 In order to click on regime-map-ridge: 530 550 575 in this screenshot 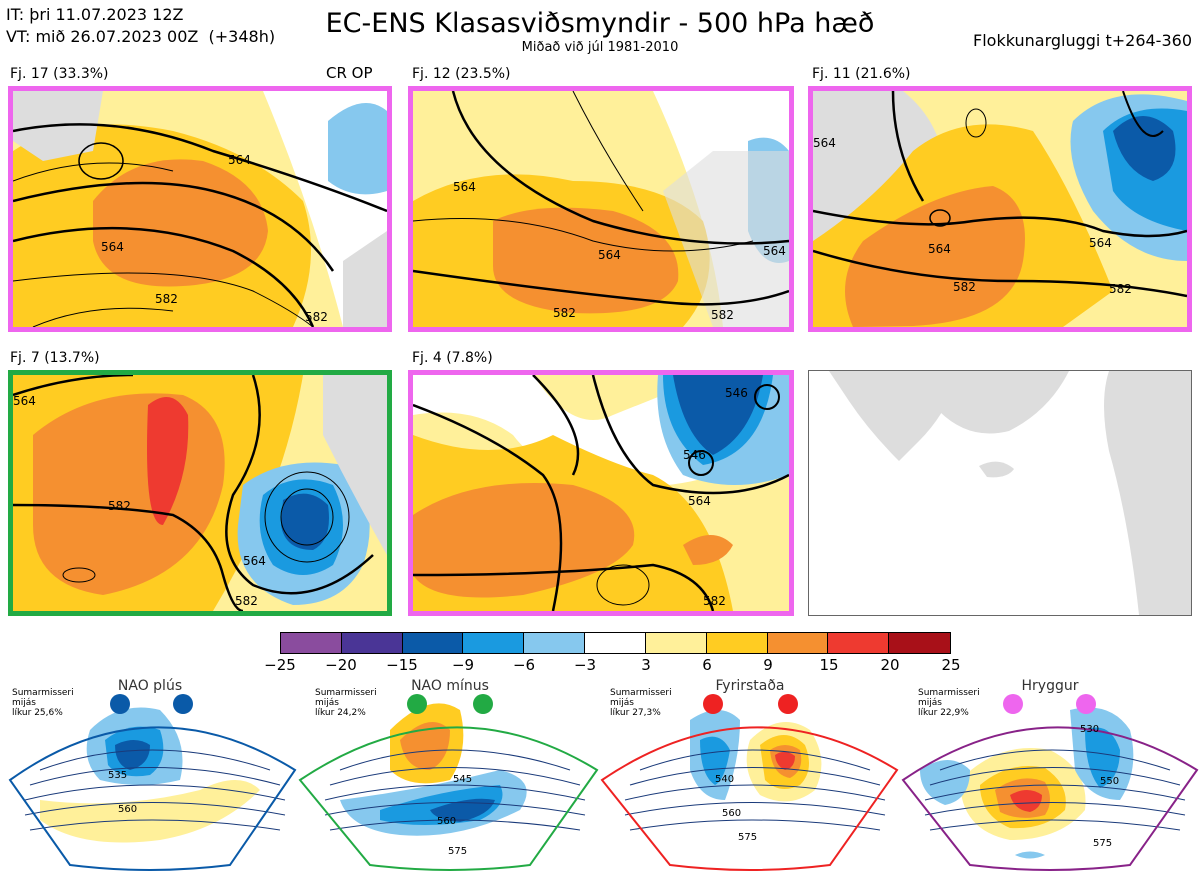, I will do `click(1050, 782)`.